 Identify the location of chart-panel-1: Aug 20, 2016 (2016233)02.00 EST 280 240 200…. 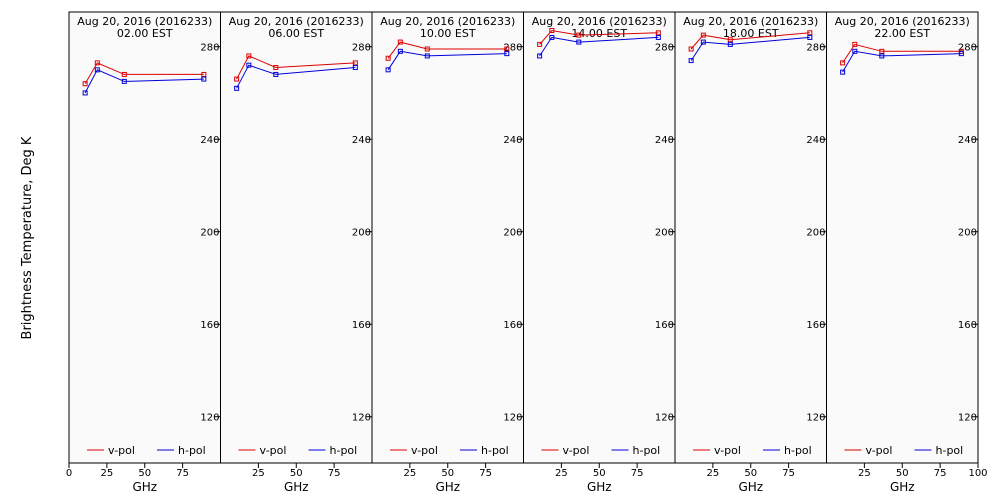
(143, 252).